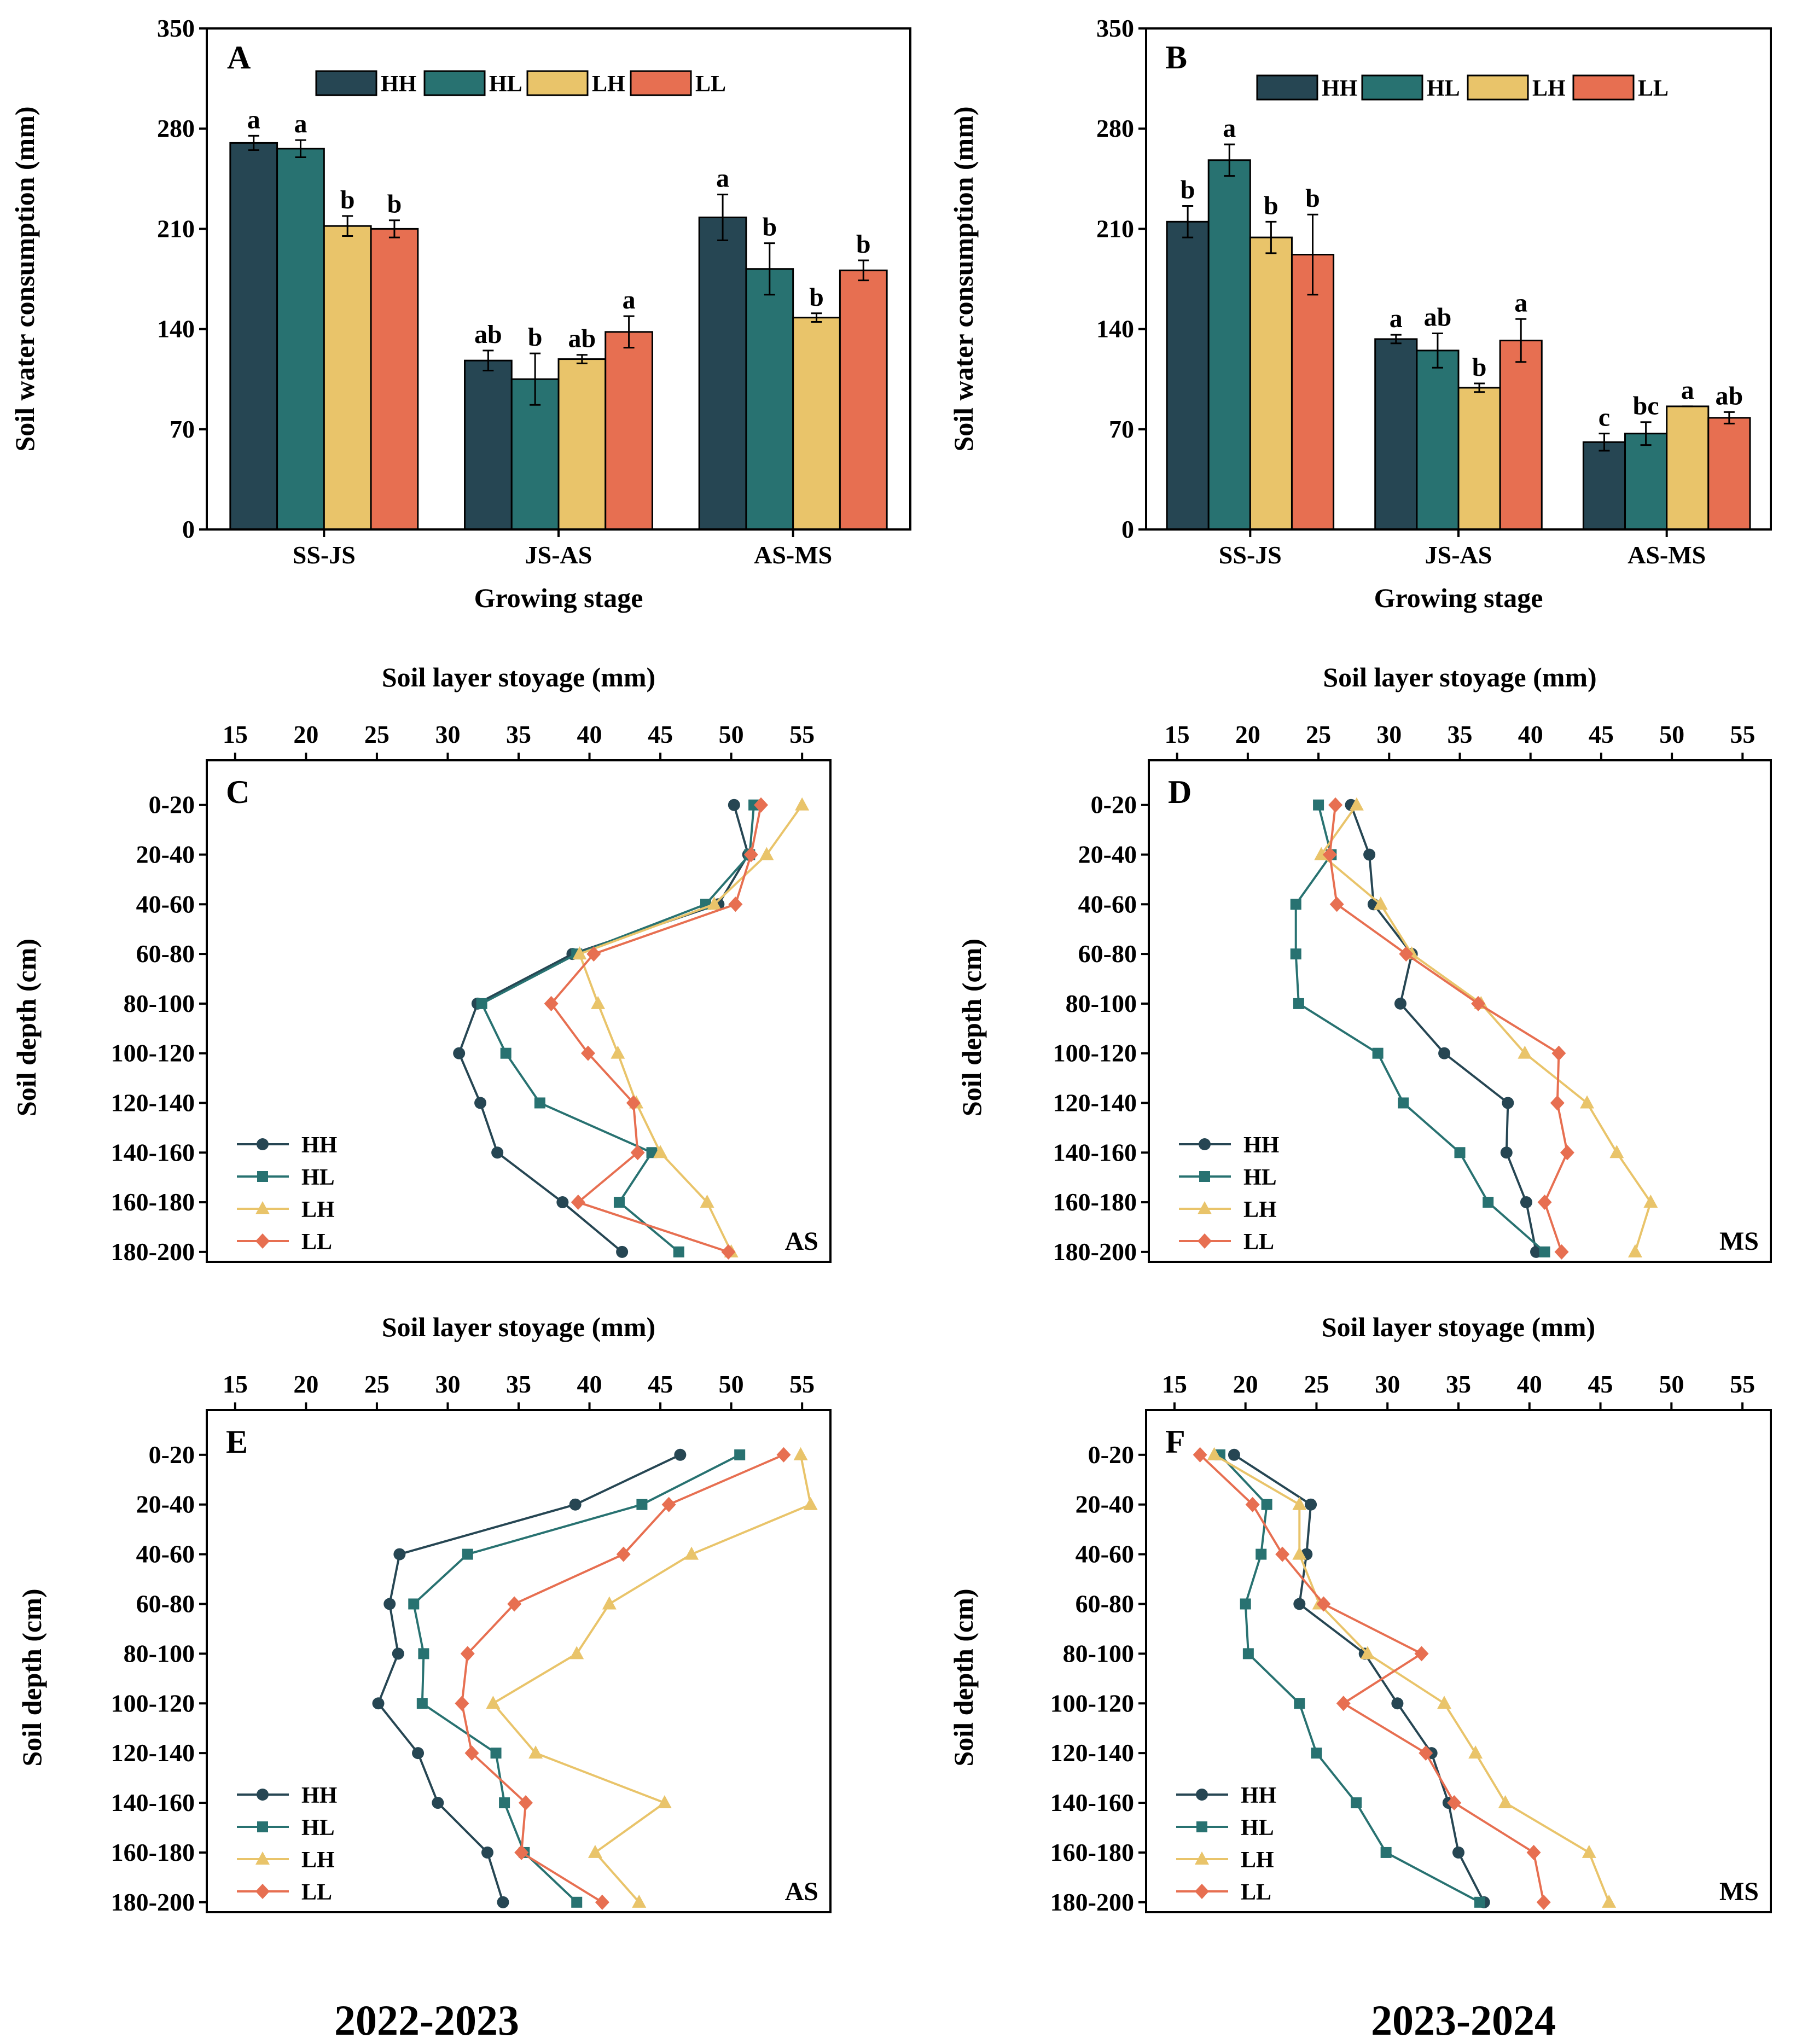  I want to click on legend-swatch-LH, so click(557, 83).